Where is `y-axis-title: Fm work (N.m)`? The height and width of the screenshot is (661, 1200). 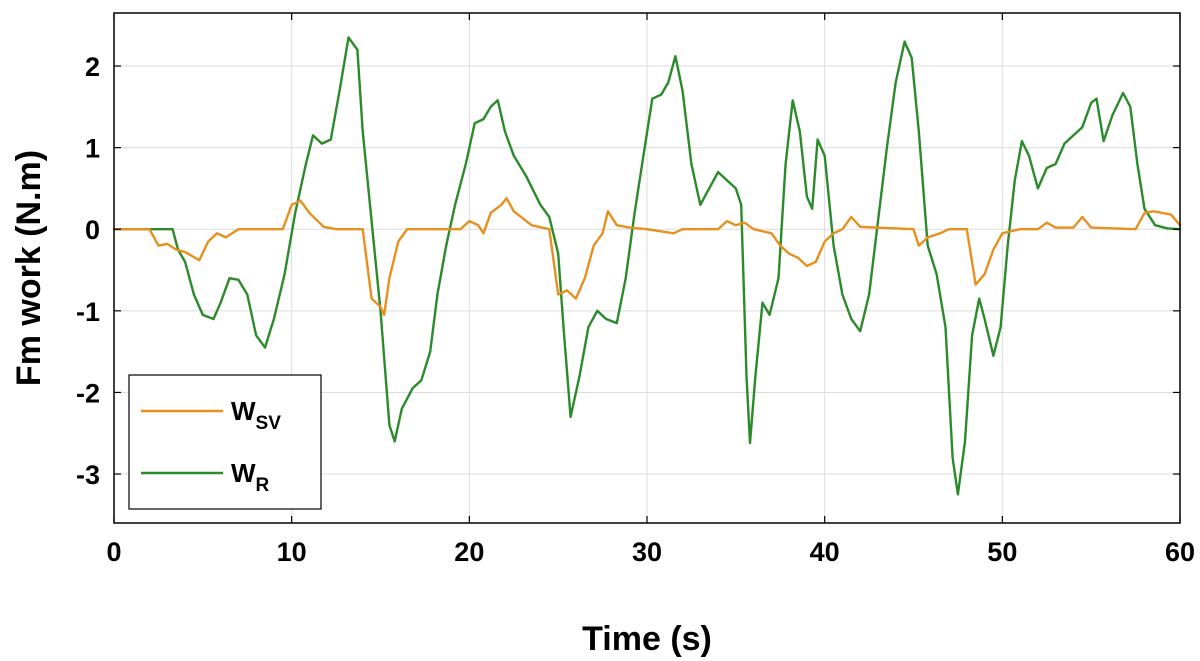
y-axis-title: Fm work (N.m) is located at coordinates (29, 268).